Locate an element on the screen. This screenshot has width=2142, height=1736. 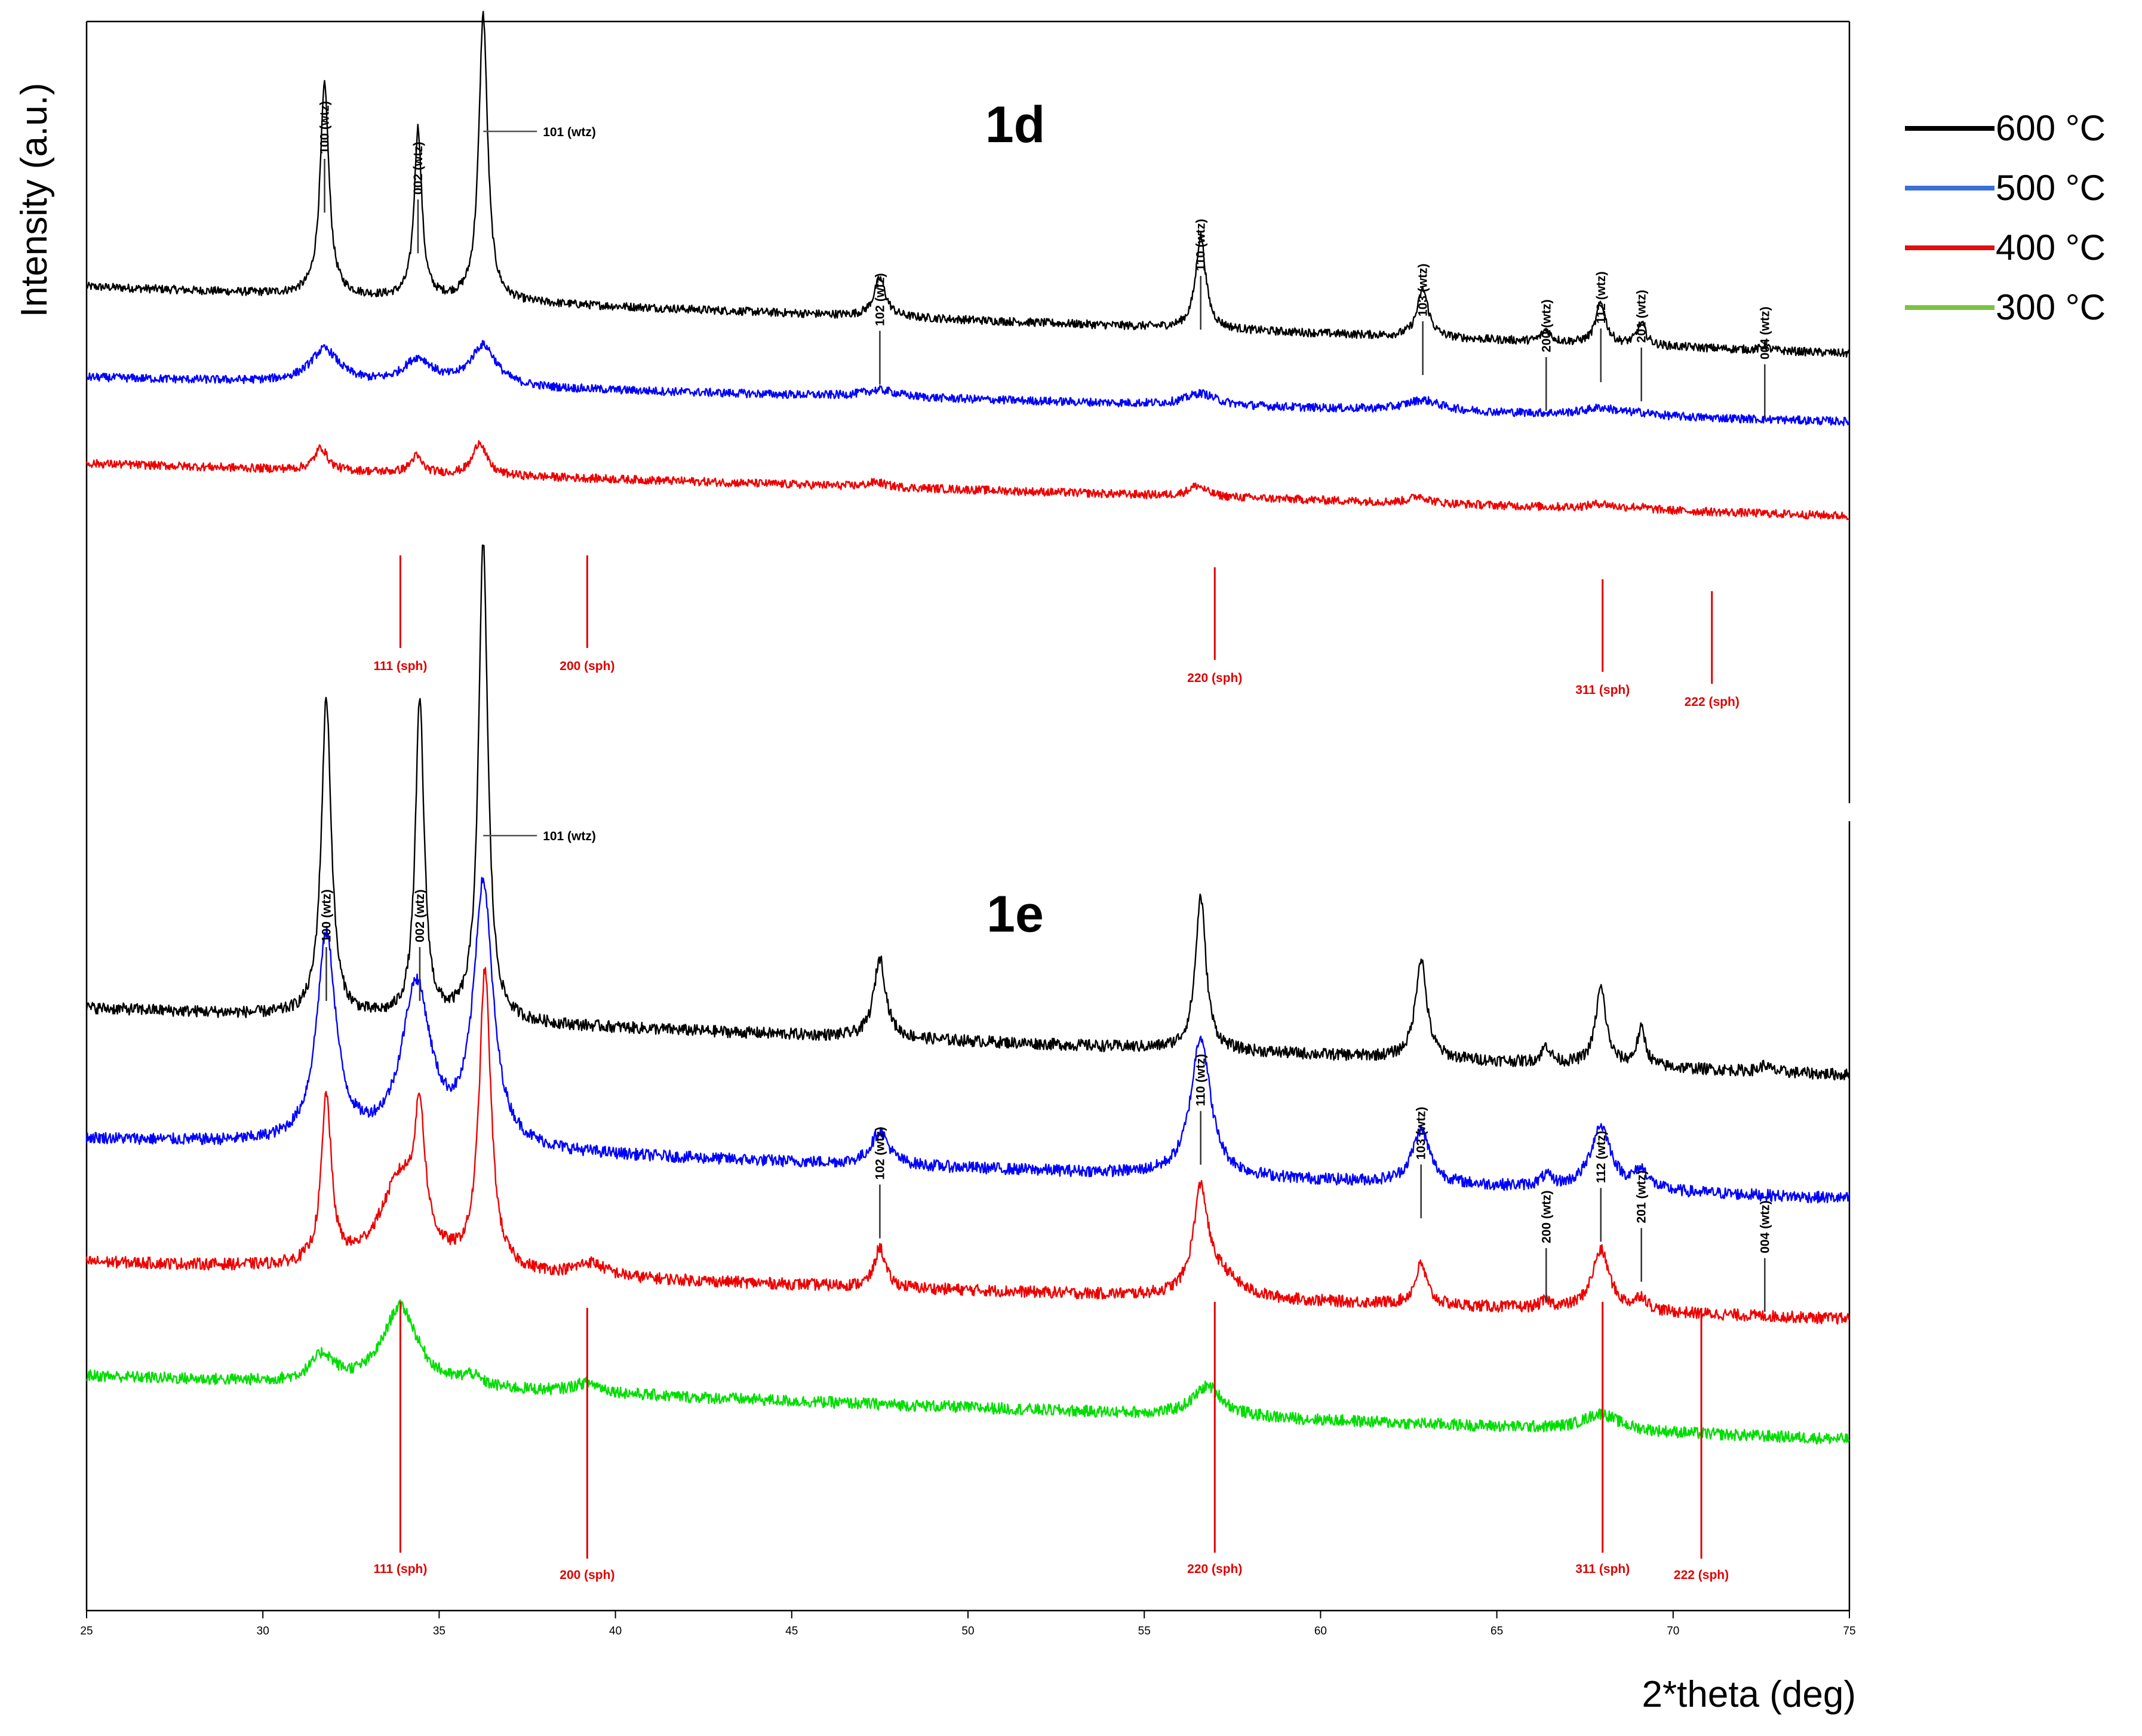
x-tick-label: 55 is located at coordinates (1144, 1631).